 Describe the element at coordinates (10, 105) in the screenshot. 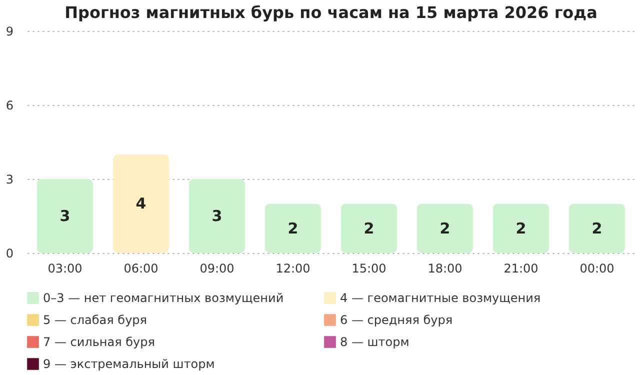

I see `y-tick-label: 6` at that location.